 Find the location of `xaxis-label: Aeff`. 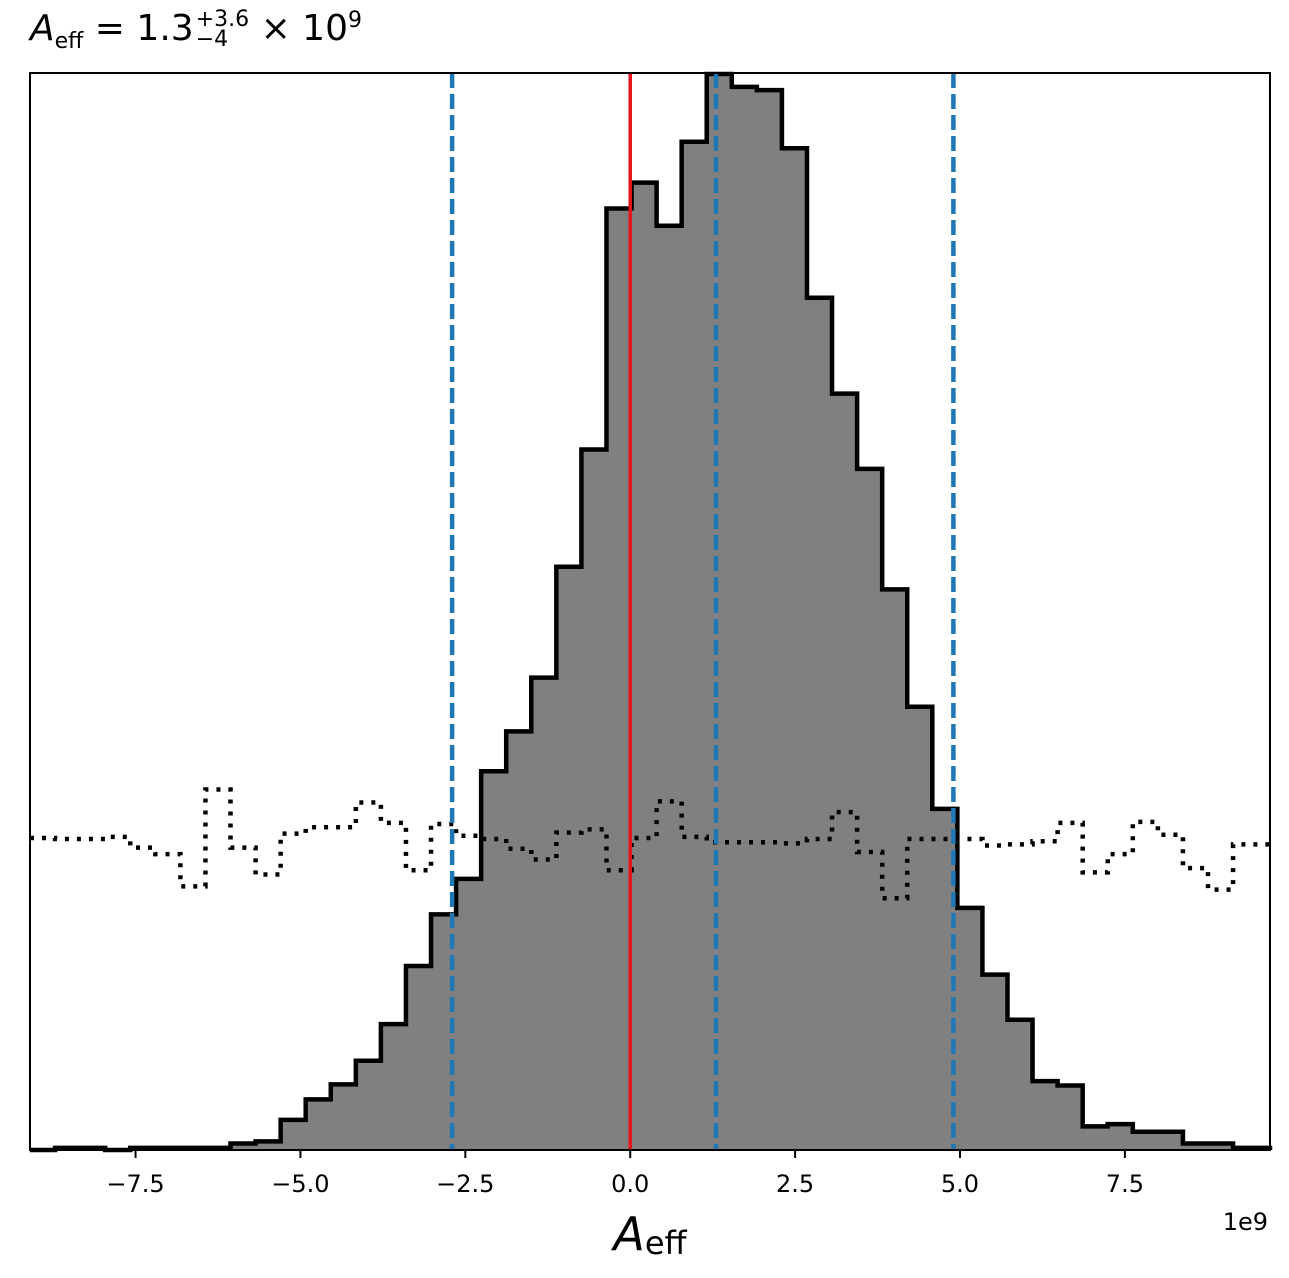

xaxis-label: Aeff is located at coordinates (648, 1234).